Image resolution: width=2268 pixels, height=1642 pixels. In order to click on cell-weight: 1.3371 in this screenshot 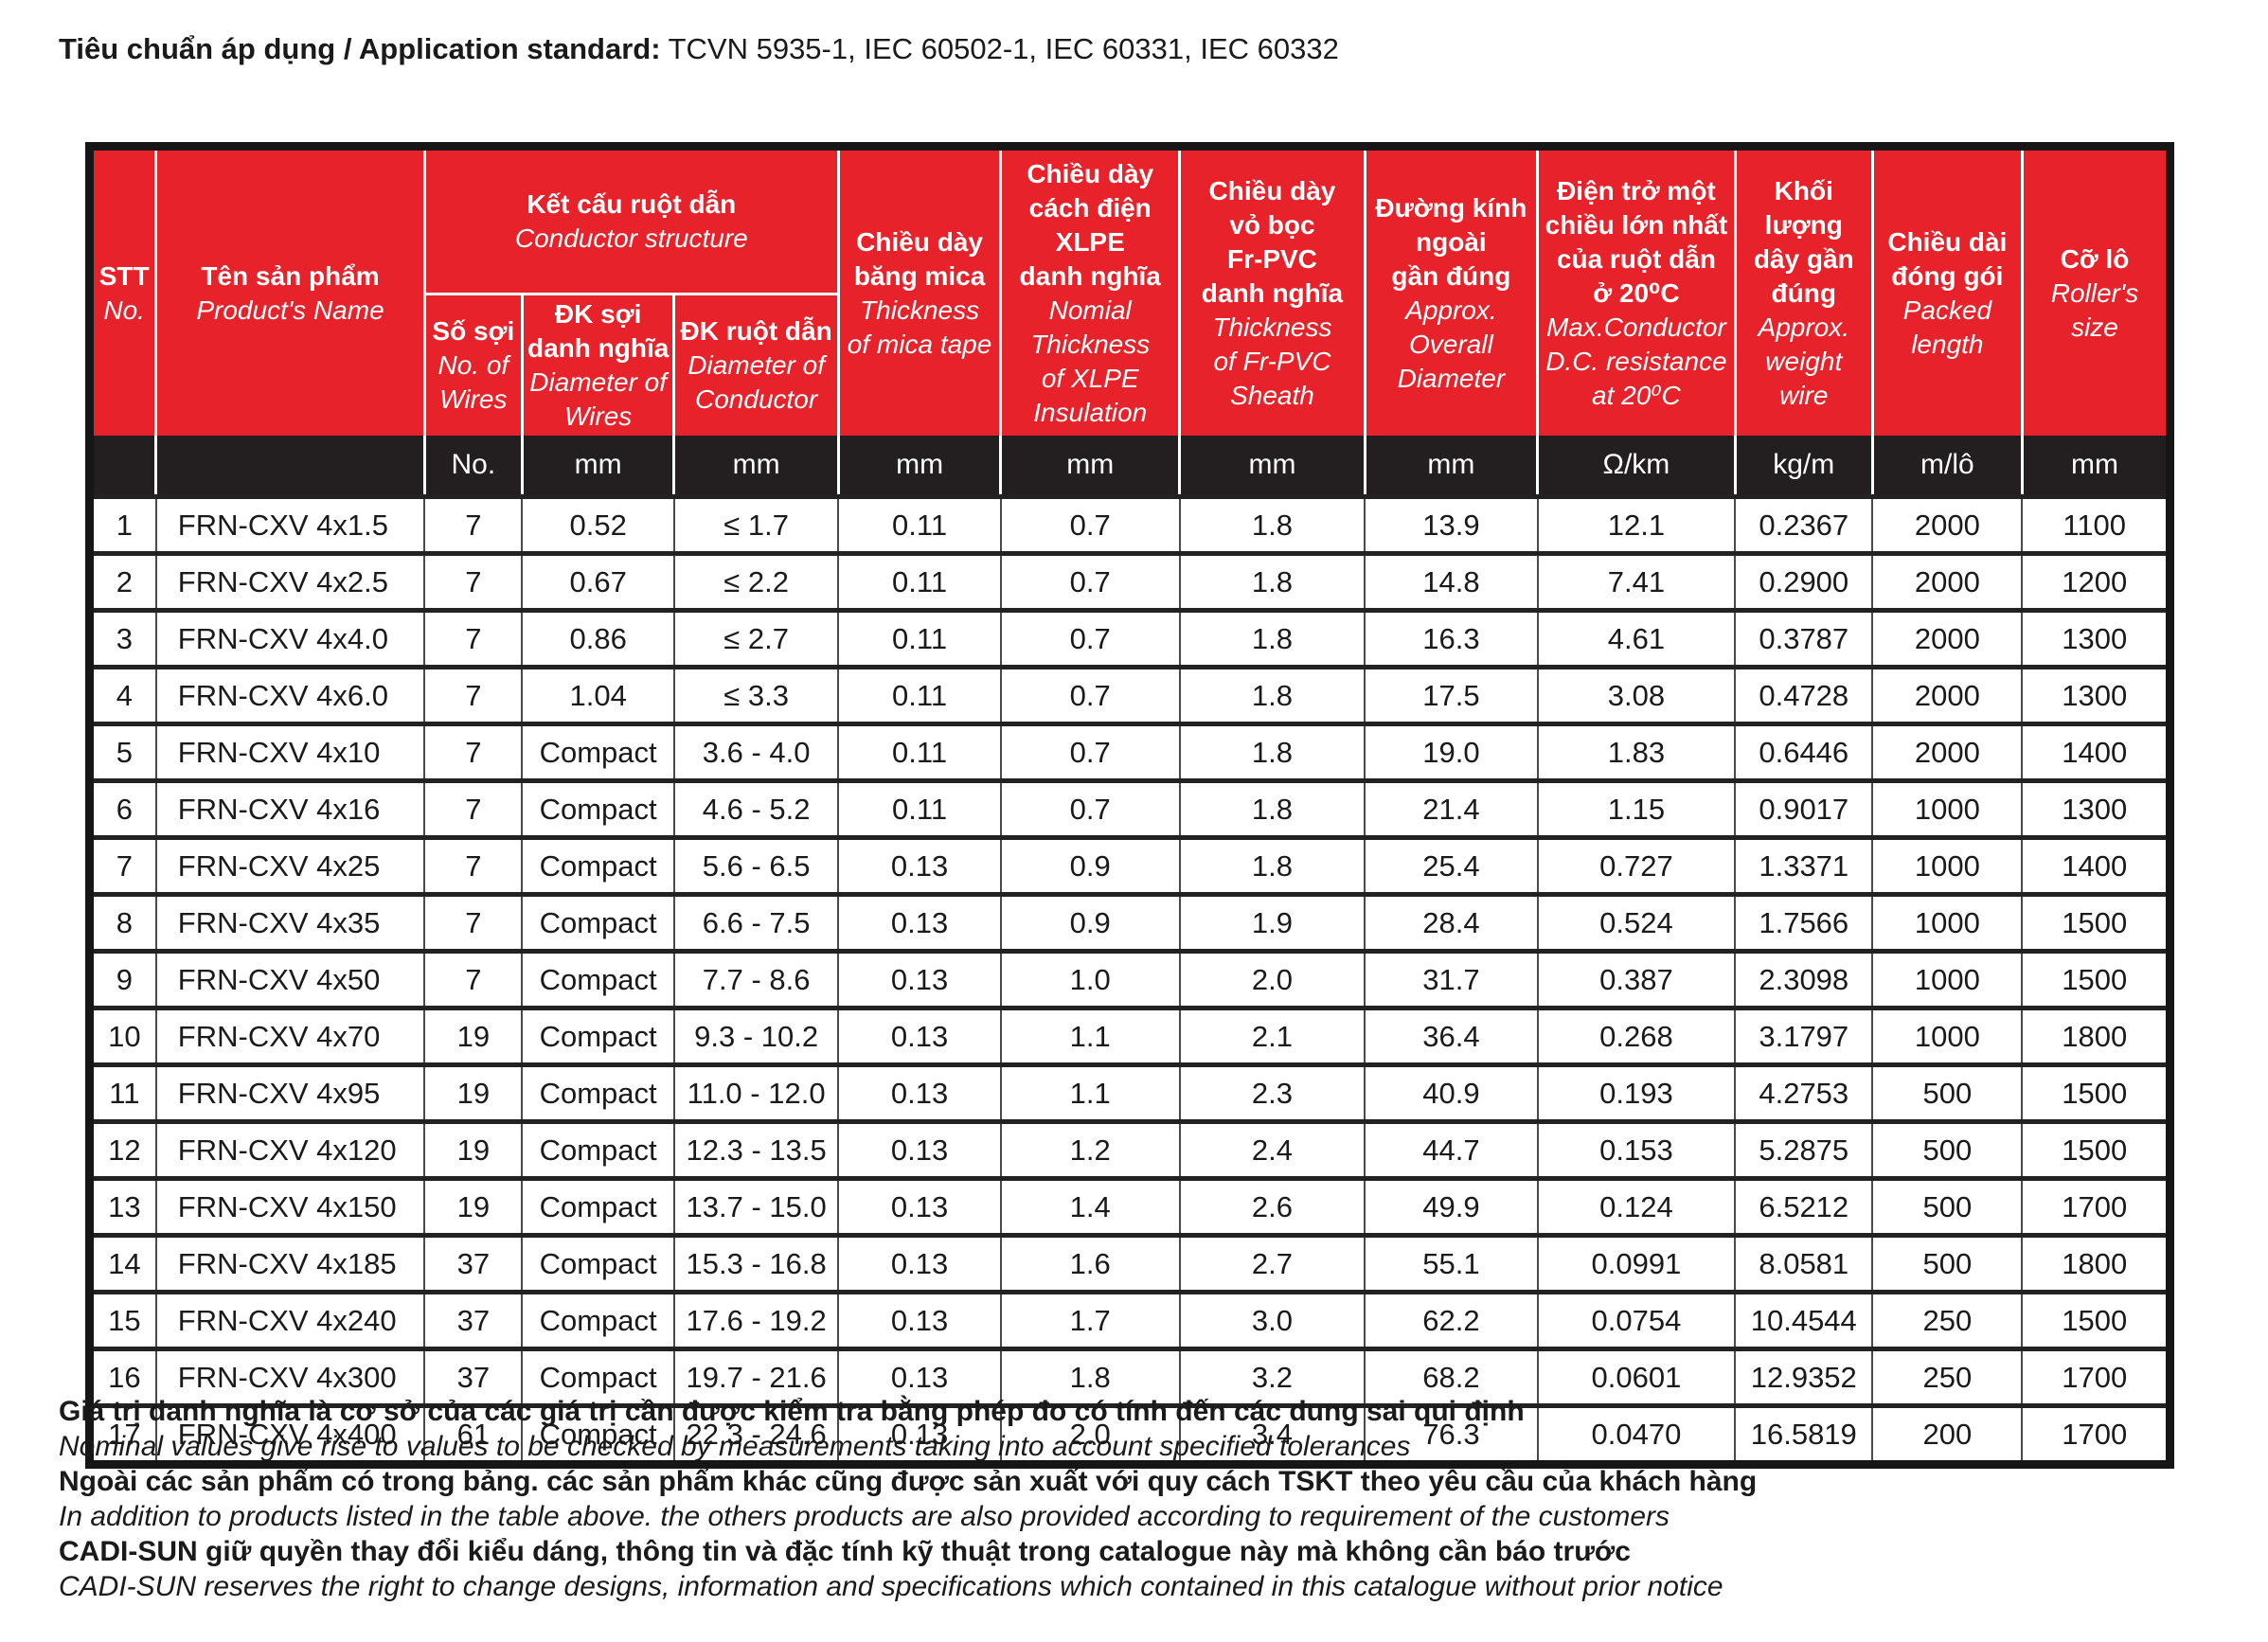, I will do `click(1803, 865)`.